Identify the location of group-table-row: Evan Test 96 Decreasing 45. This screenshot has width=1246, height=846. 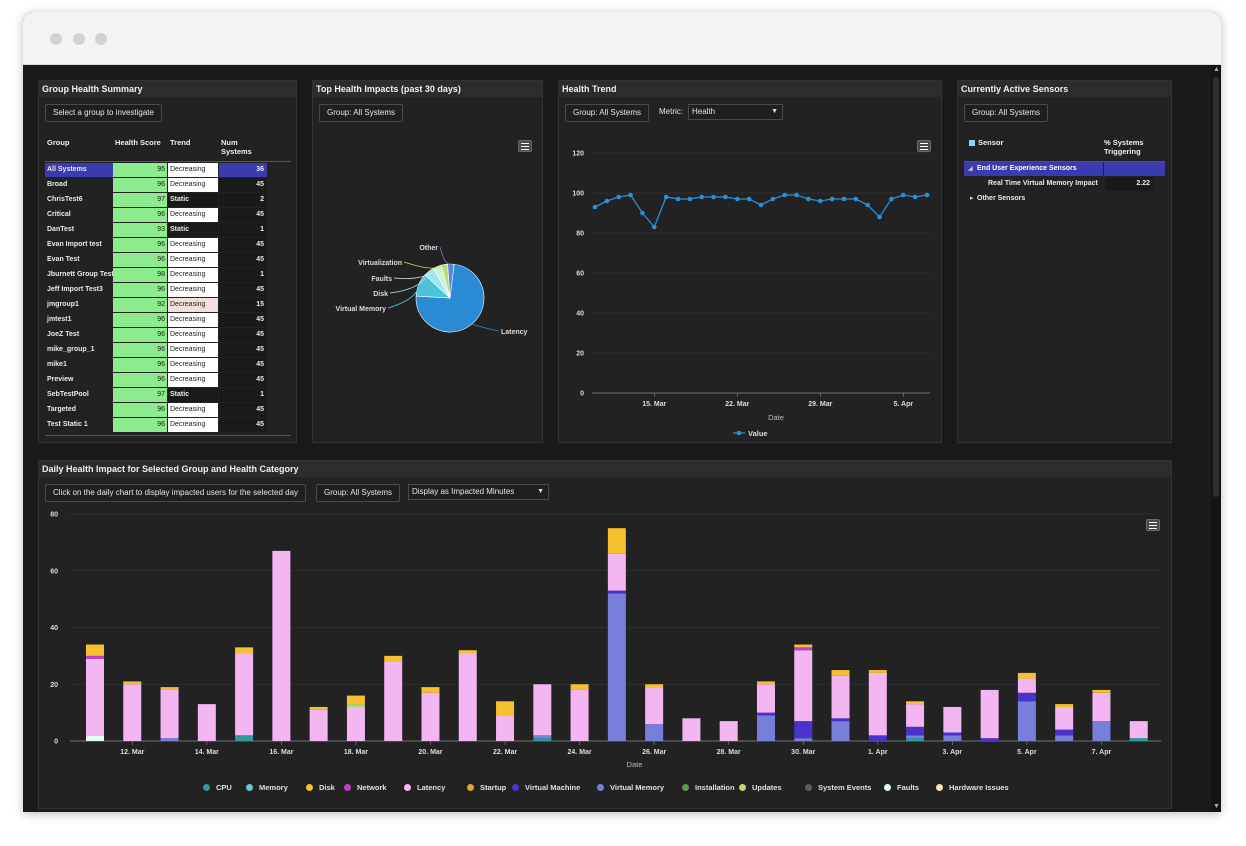
(168, 260).